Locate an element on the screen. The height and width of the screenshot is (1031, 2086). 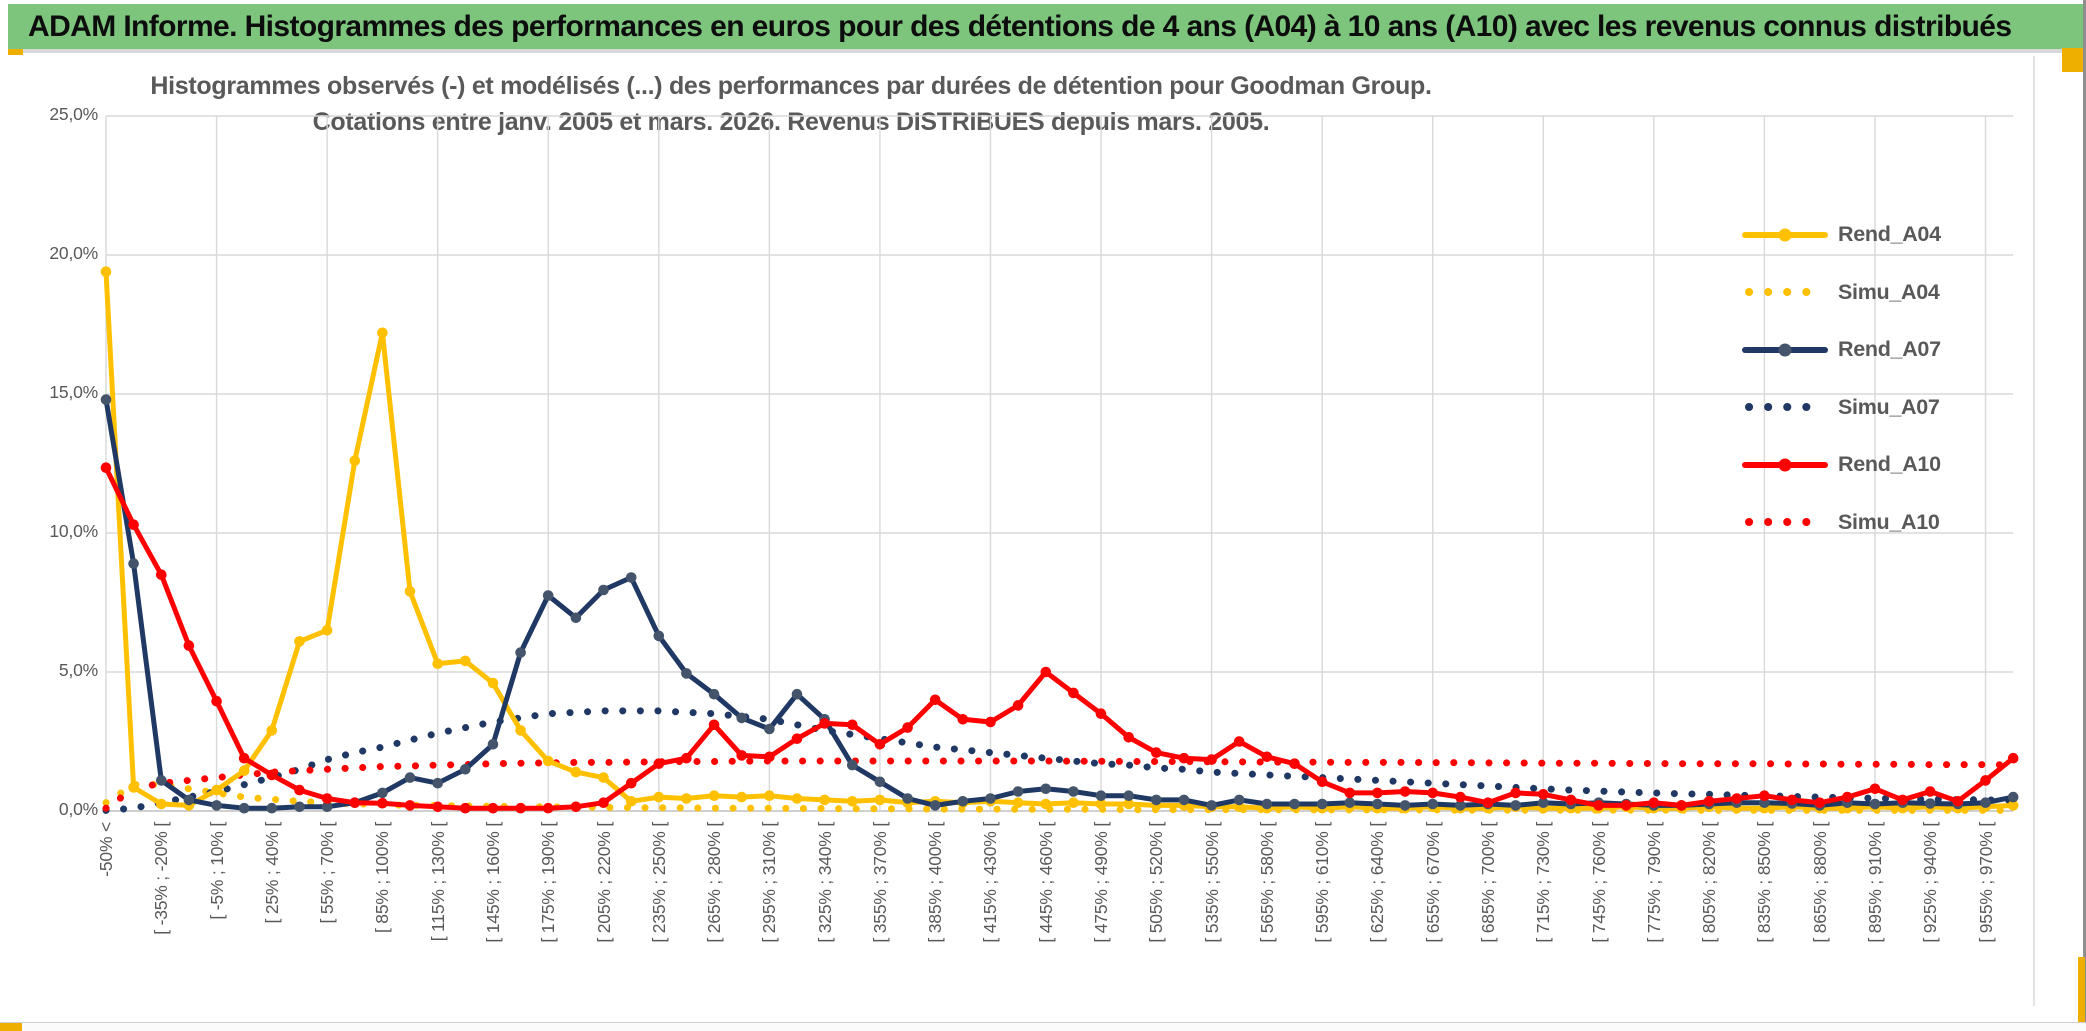
x-axis-category-label: [ 775% ; 790% [ is located at coordinates (1653, 882).